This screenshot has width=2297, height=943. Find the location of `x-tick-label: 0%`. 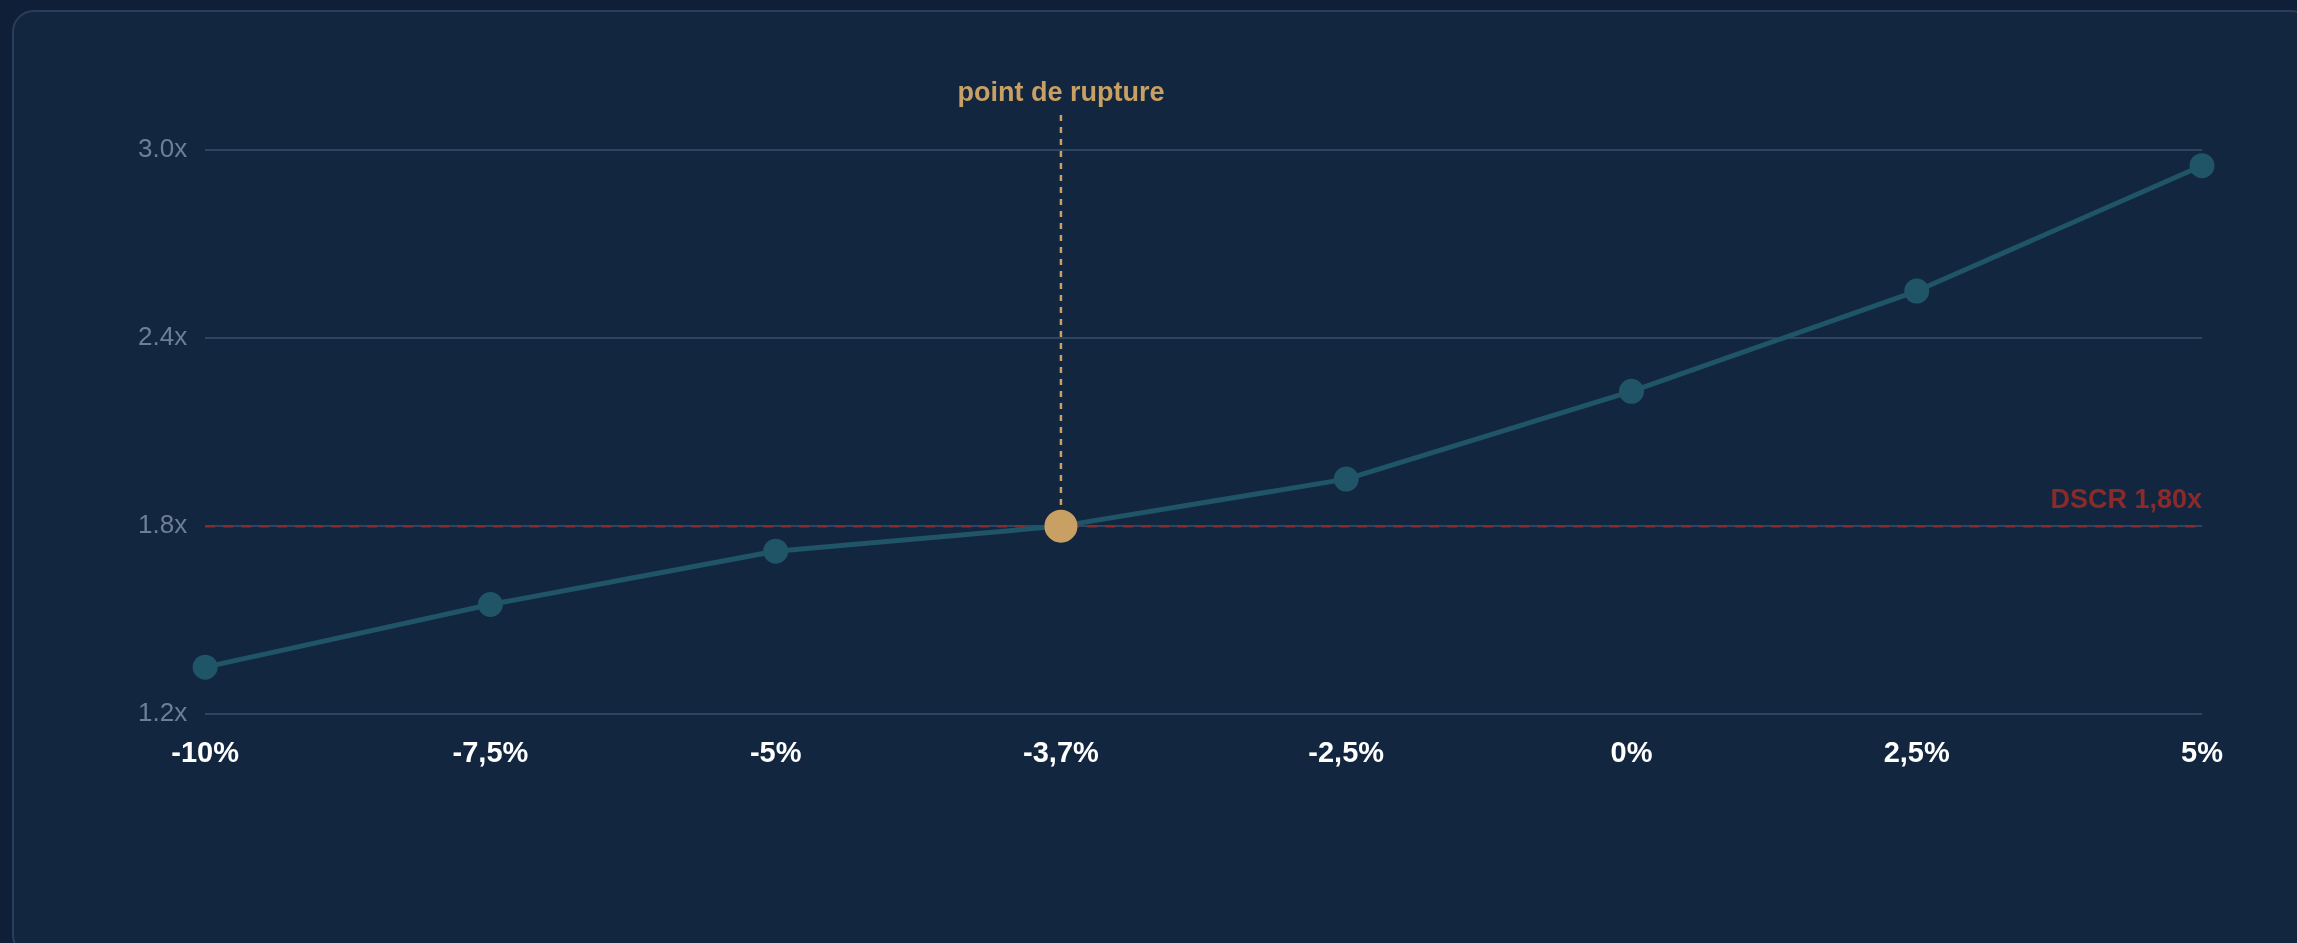

x-tick-label: 0% is located at coordinates (1631, 751).